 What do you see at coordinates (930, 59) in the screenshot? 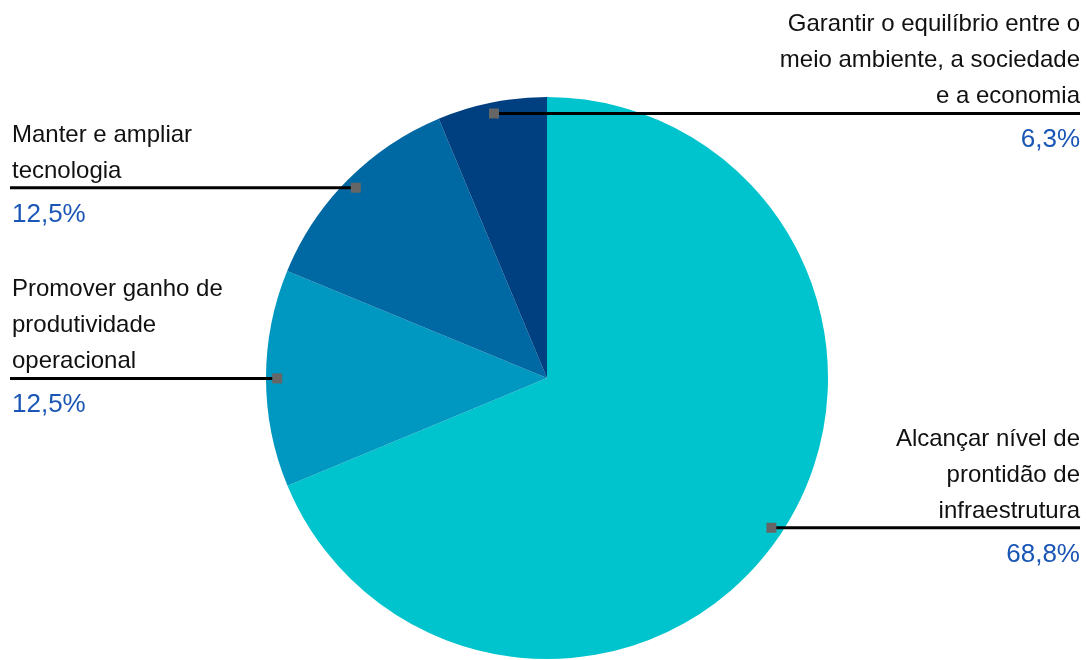
I see `slice-label: Garantir o equilíbrio entre o meio ambiente, a sociedade e a economia` at bounding box center [930, 59].